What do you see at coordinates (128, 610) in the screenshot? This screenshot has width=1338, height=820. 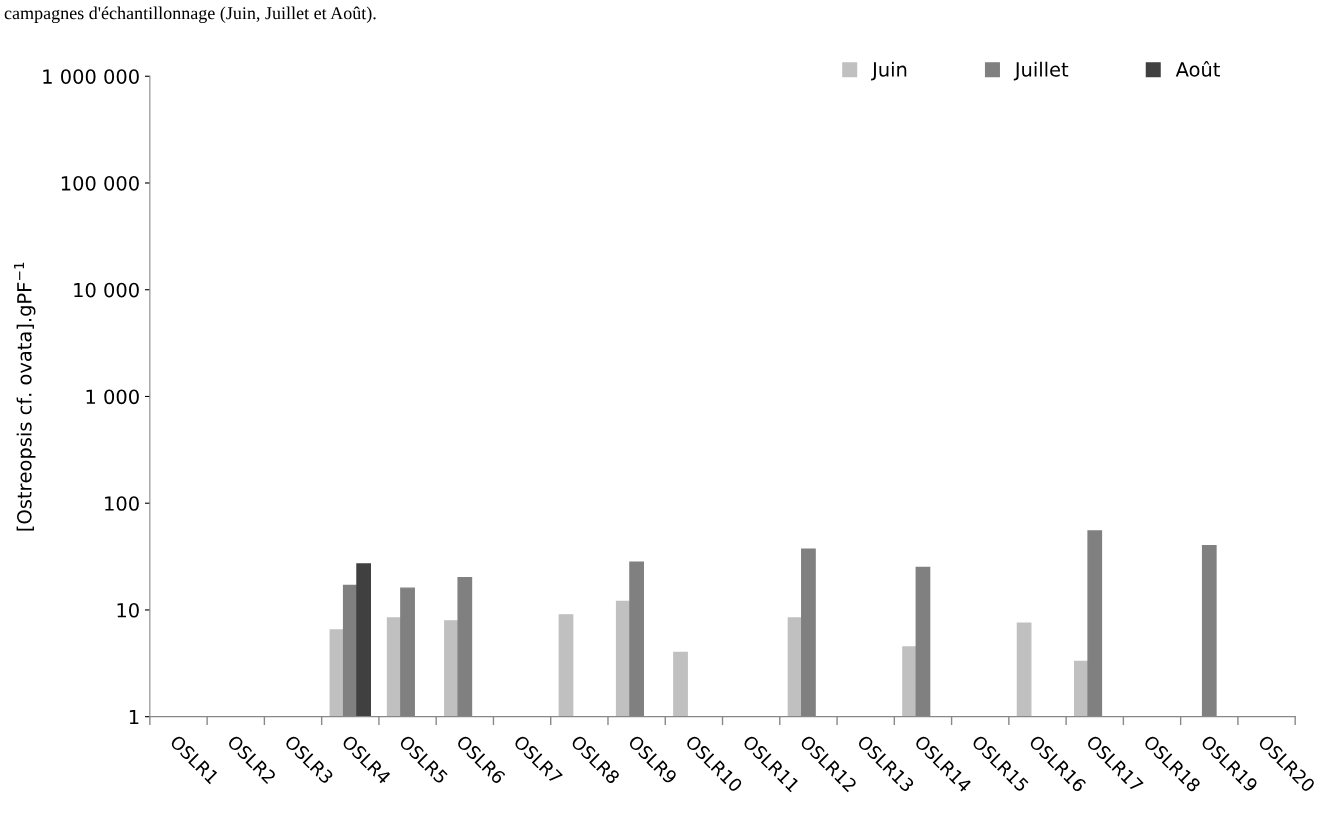 I see `y-tick-label: 10` at bounding box center [128, 610].